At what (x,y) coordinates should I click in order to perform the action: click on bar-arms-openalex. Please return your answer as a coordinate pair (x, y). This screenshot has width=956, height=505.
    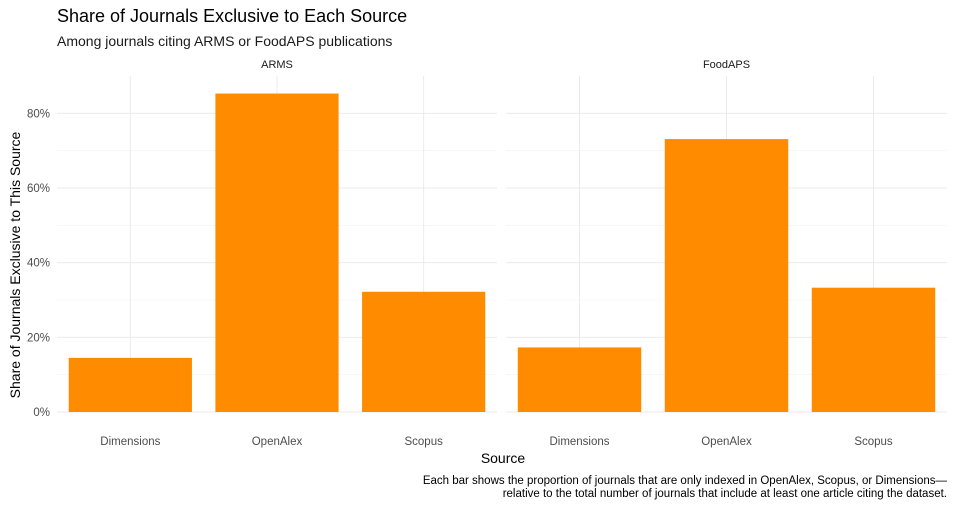
    Looking at the image, I should click on (277, 253).